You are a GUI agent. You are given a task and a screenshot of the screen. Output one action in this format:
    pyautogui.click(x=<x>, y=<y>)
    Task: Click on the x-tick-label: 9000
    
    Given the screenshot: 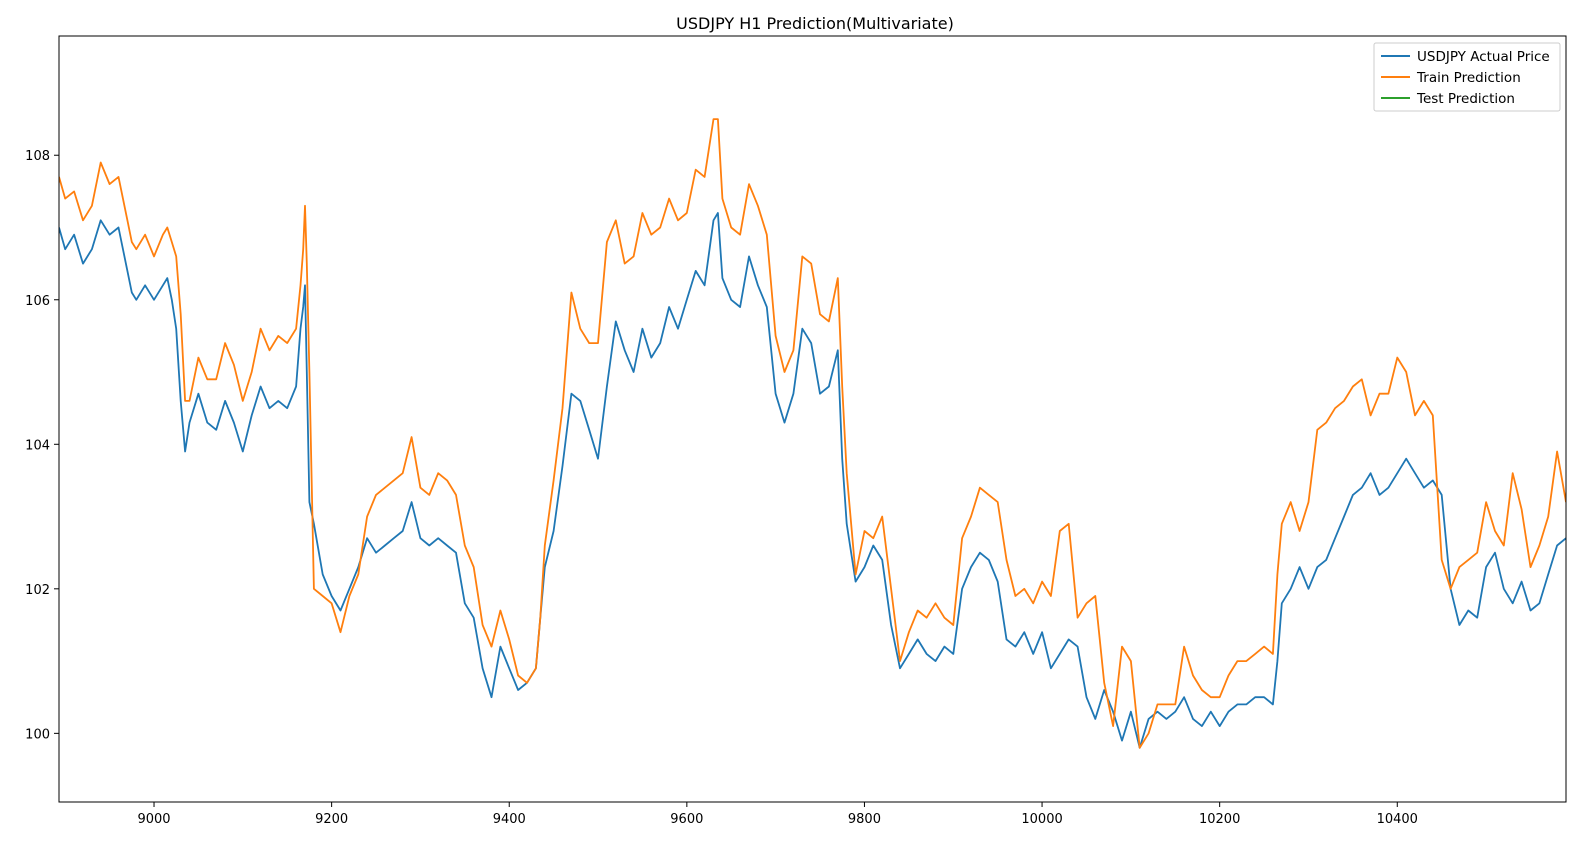 What is the action you would take?
    pyautogui.click(x=153, y=819)
    